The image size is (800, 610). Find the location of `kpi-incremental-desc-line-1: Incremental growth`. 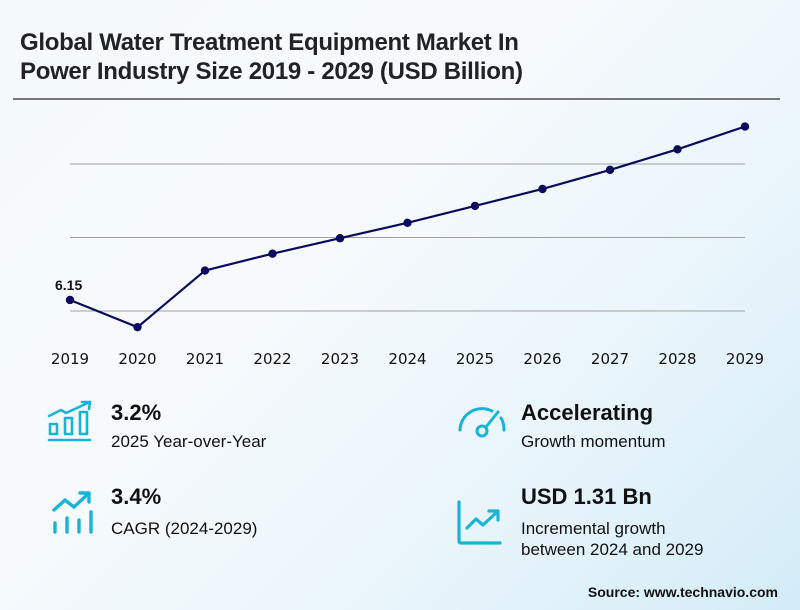

kpi-incremental-desc-line-1: Incremental growth is located at coordinates (593, 528).